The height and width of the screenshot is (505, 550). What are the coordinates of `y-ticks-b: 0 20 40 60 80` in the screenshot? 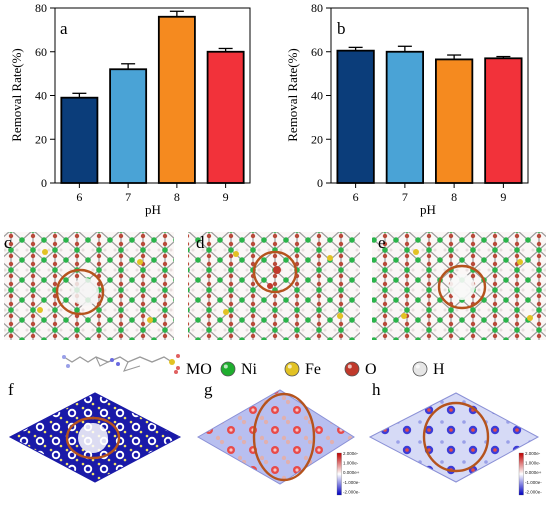 It's located at (321, 95).